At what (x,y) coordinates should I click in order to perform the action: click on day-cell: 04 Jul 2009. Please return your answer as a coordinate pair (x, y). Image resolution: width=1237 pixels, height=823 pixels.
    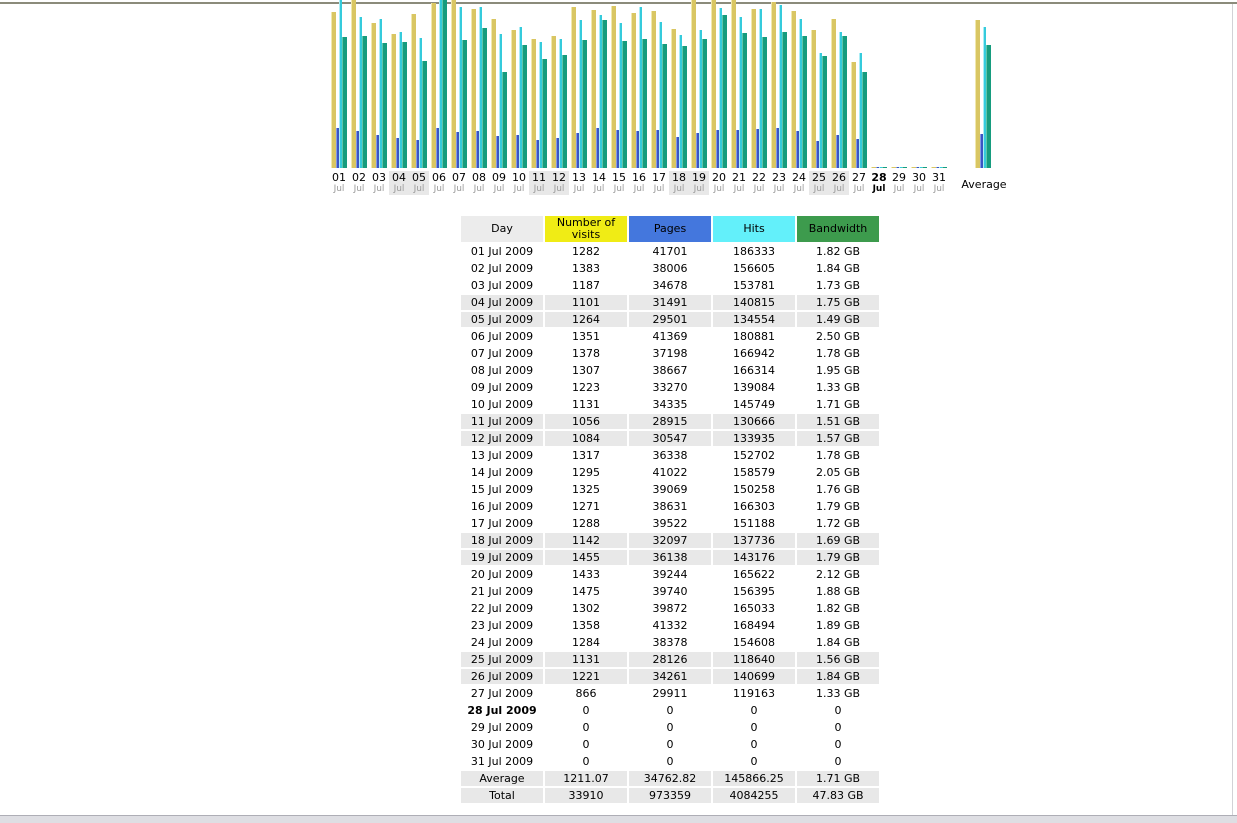
    Looking at the image, I should click on (502, 302).